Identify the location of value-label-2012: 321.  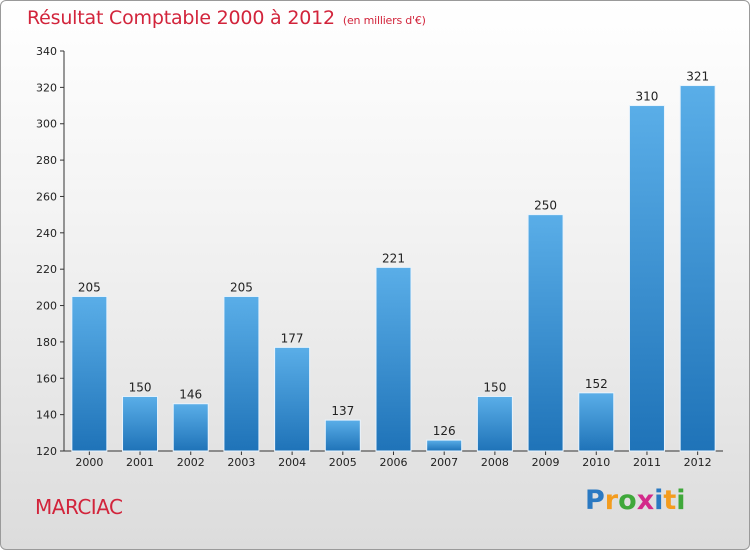
(697, 77).